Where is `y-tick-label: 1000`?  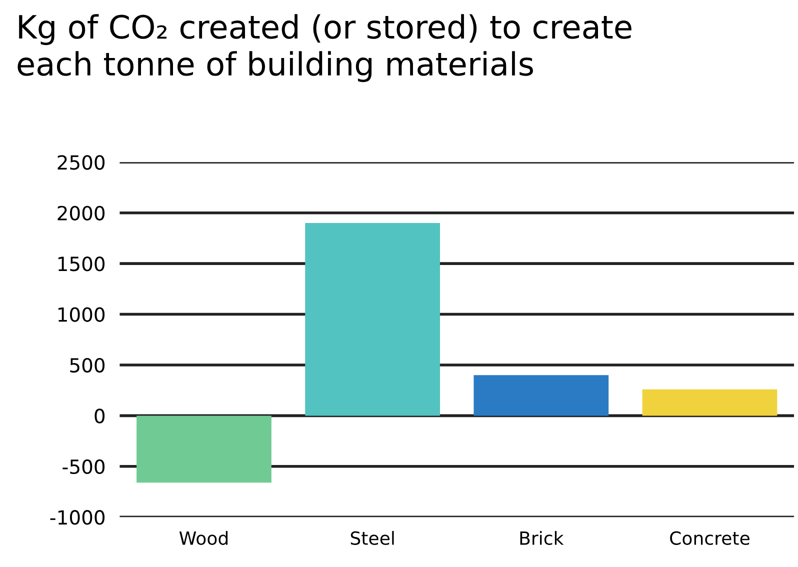
y-tick-label: 1000 is located at coordinates (81, 314).